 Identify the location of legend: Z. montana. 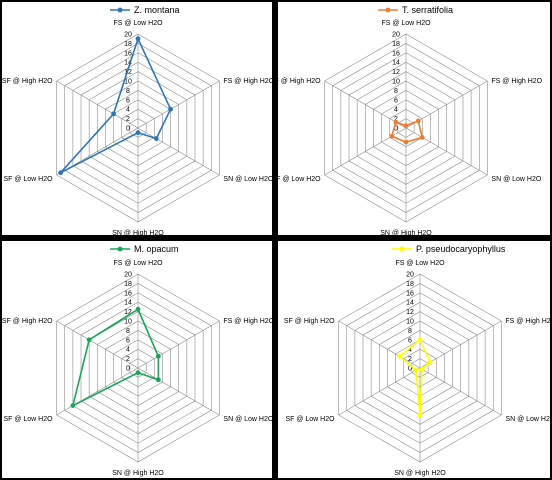
(145, 10).